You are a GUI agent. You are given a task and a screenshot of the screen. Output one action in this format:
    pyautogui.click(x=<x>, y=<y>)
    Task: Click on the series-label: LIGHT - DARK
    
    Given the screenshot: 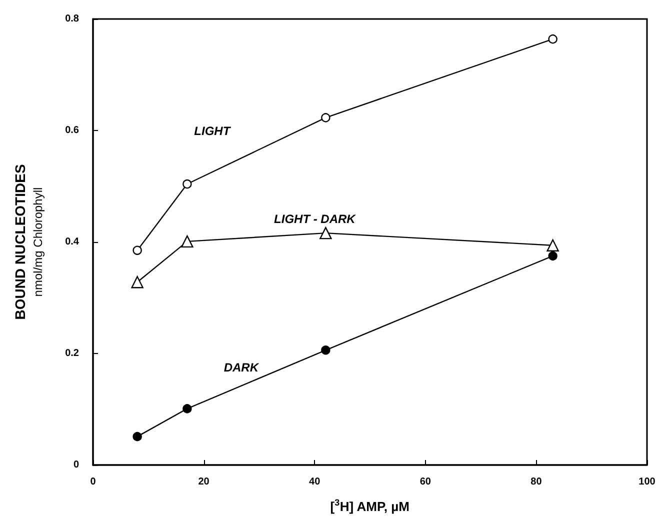 What is the action you would take?
    pyautogui.click(x=315, y=219)
    